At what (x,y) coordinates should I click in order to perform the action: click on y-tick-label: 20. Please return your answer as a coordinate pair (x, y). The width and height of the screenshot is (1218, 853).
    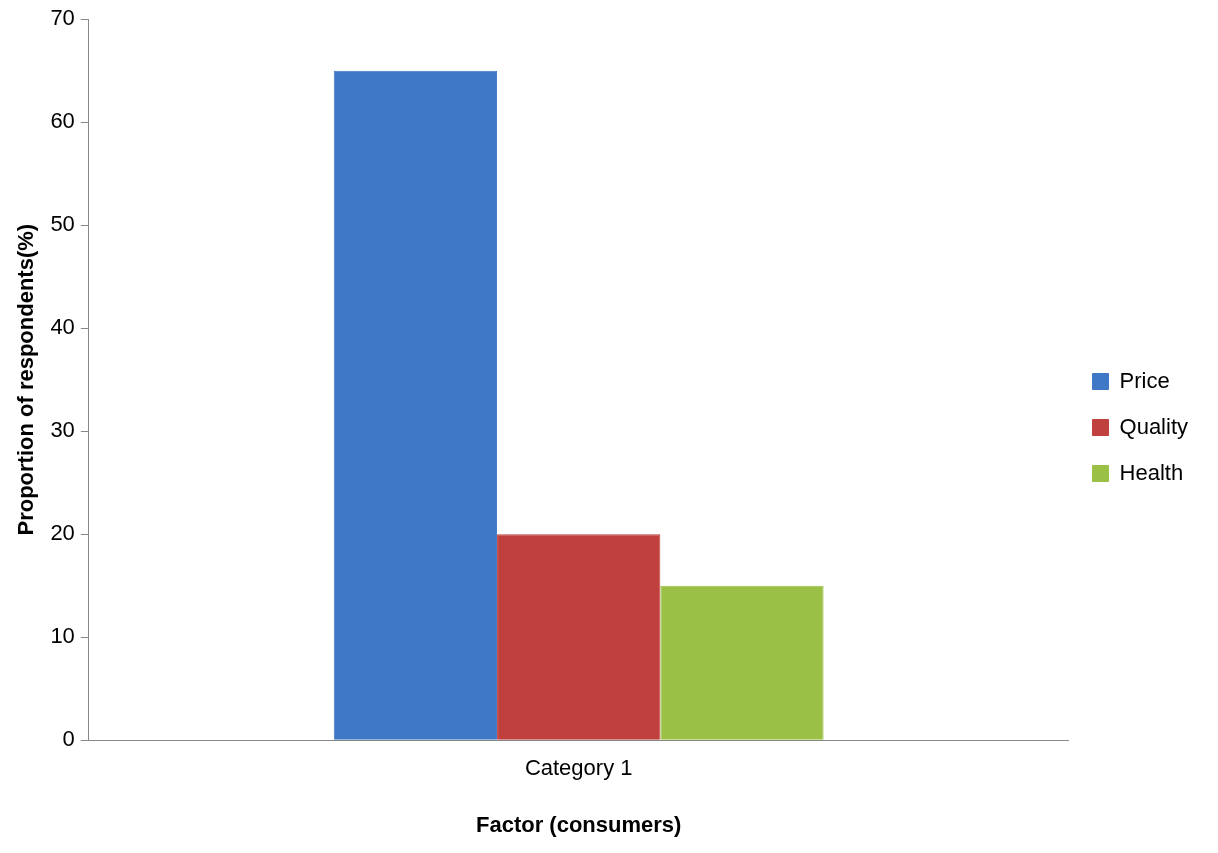
    Looking at the image, I should click on (62, 533).